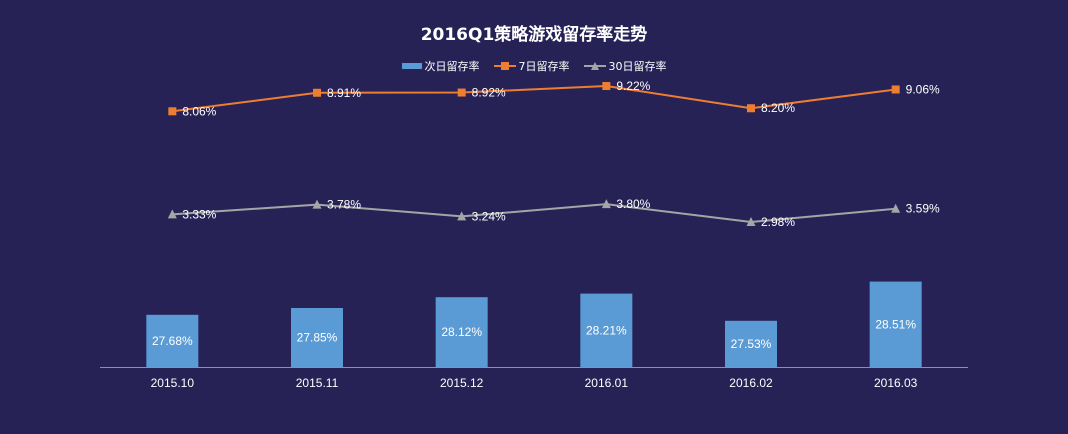 The height and width of the screenshot is (434, 1068). I want to click on point-7day-2015.10, so click(172, 111).